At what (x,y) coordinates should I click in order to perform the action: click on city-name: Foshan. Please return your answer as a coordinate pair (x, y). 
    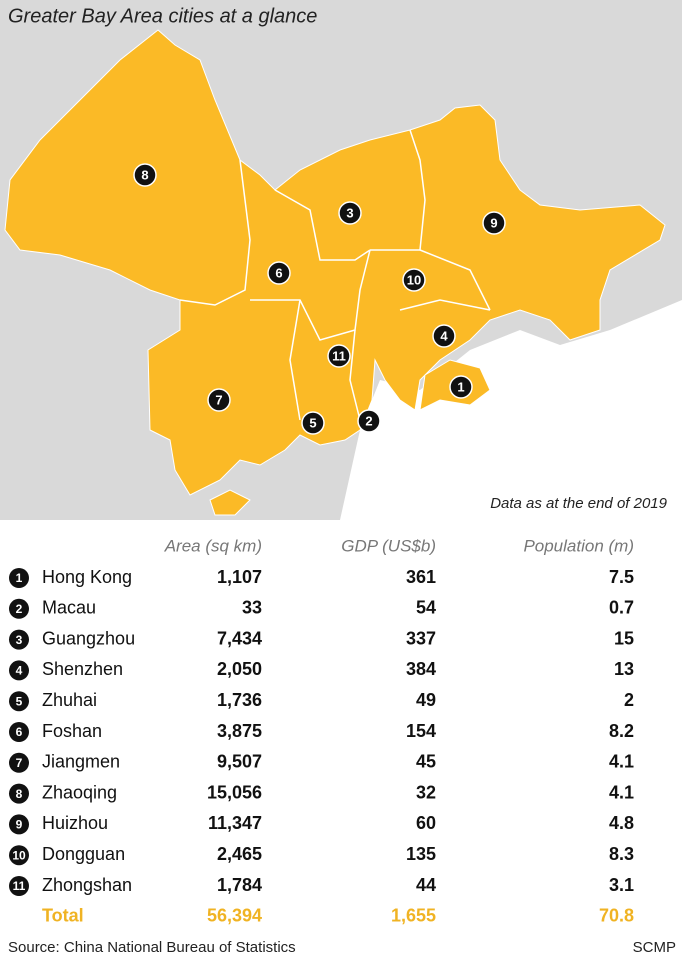
    Looking at the image, I should click on (72, 731).